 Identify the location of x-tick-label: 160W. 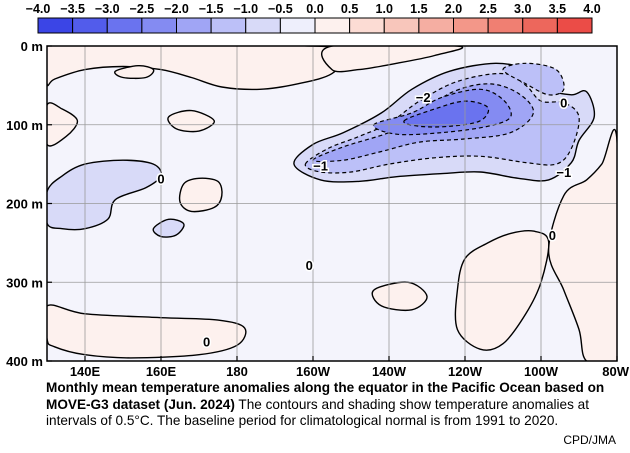
(313, 371).